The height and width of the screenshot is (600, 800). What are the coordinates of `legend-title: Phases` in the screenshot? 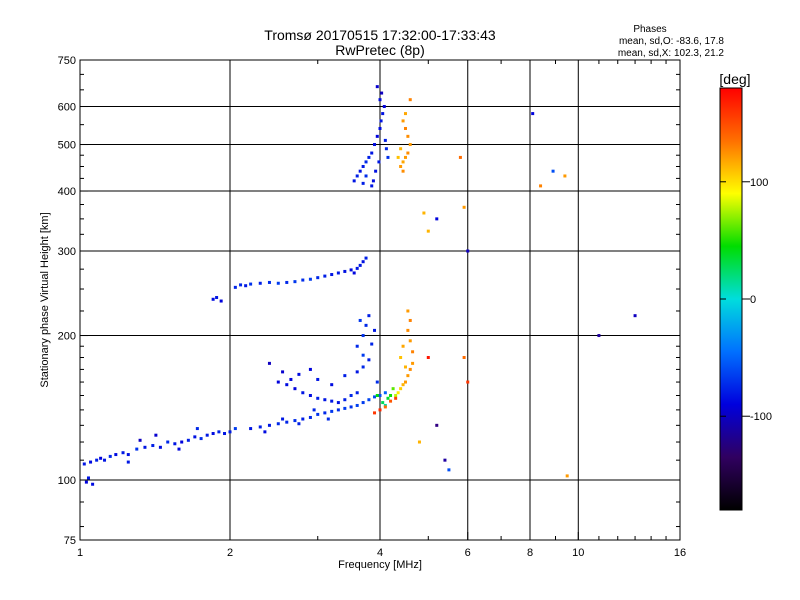 It's located at (649, 29).